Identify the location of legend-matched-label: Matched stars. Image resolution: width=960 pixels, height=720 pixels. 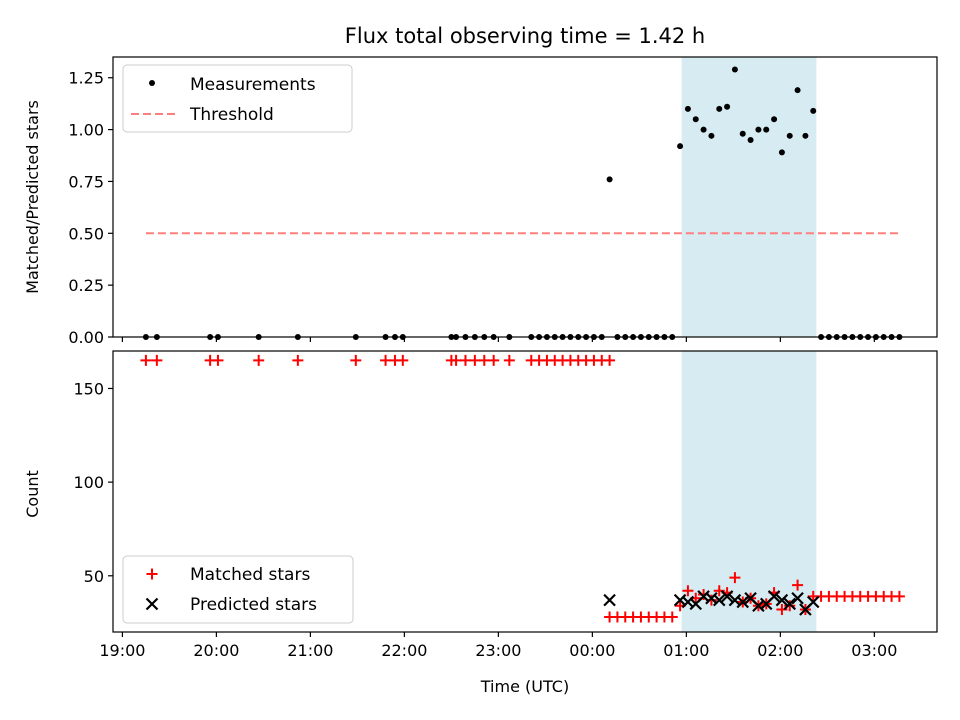
(250, 575).